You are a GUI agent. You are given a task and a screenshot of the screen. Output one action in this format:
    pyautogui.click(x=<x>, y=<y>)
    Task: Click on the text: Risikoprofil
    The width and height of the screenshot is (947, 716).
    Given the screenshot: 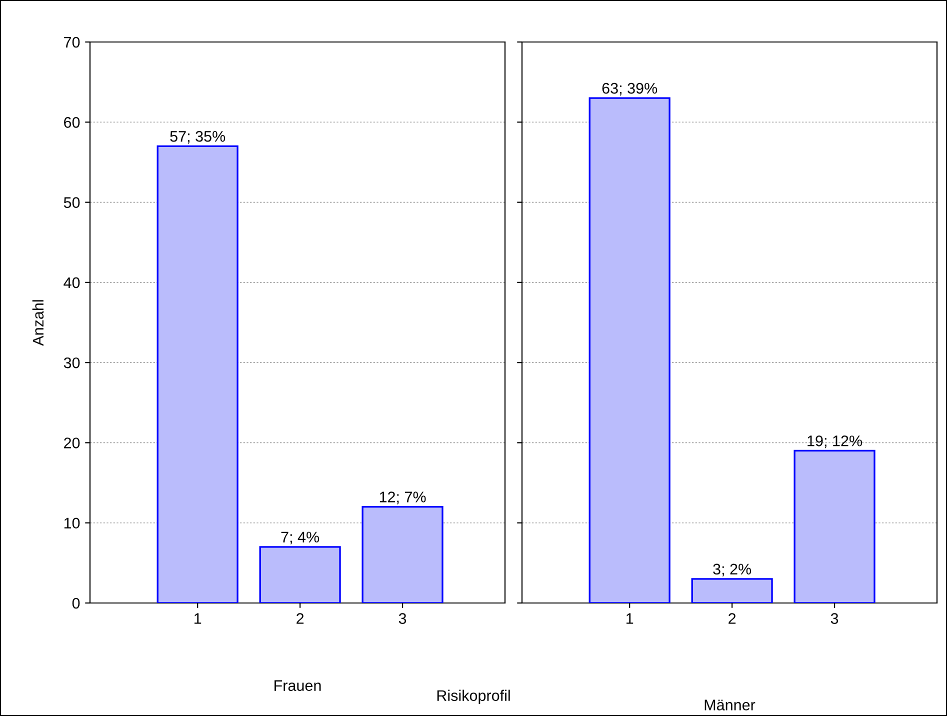 What is the action you would take?
    pyautogui.click(x=473, y=697)
    